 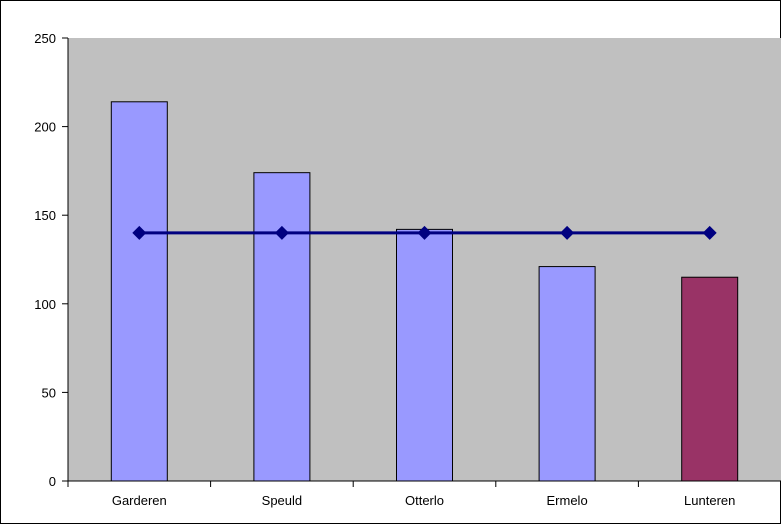 What do you see at coordinates (52, 481) in the screenshot?
I see `y-tick-label: 0` at bounding box center [52, 481].